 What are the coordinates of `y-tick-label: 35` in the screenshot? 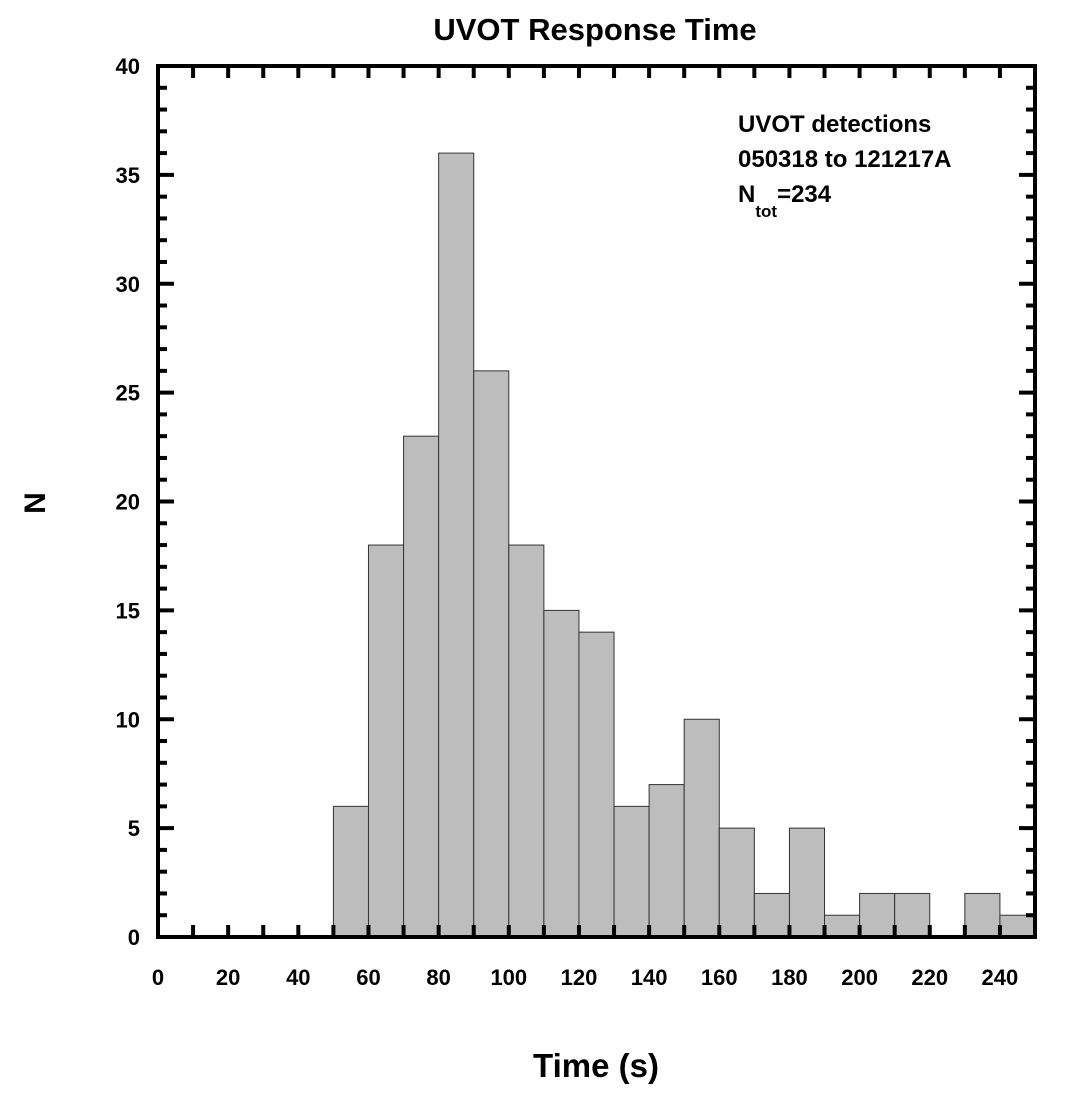 It's located at (128, 175).